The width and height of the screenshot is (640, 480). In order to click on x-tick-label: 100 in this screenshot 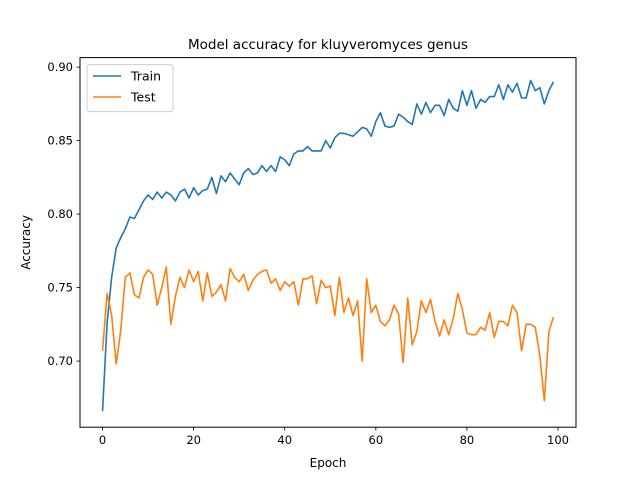, I will do `click(558, 440)`.